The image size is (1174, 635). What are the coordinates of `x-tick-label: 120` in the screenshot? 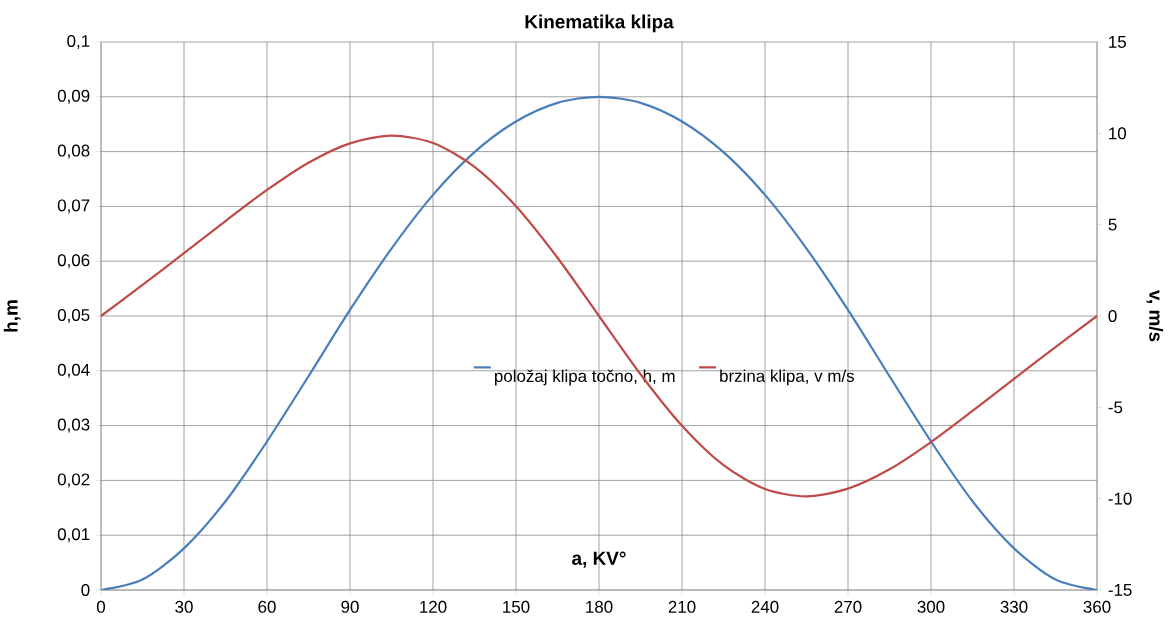 It's located at (433, 606).